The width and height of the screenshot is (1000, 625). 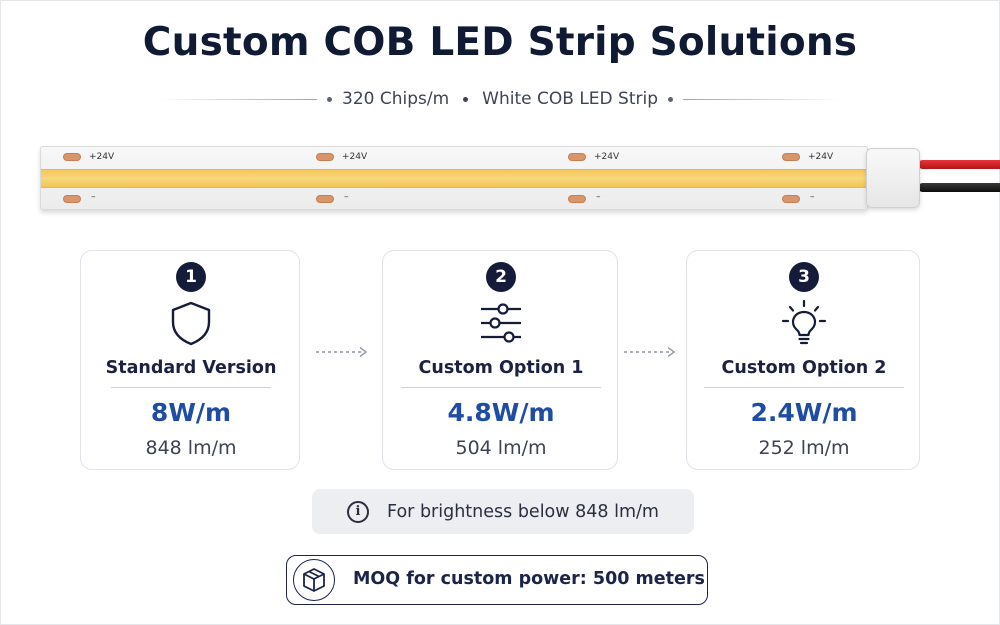 What do you see at coordinates (191, 368) in the screenshot?
I see `option-label: Standard Version` at bounding box center [191, 368].